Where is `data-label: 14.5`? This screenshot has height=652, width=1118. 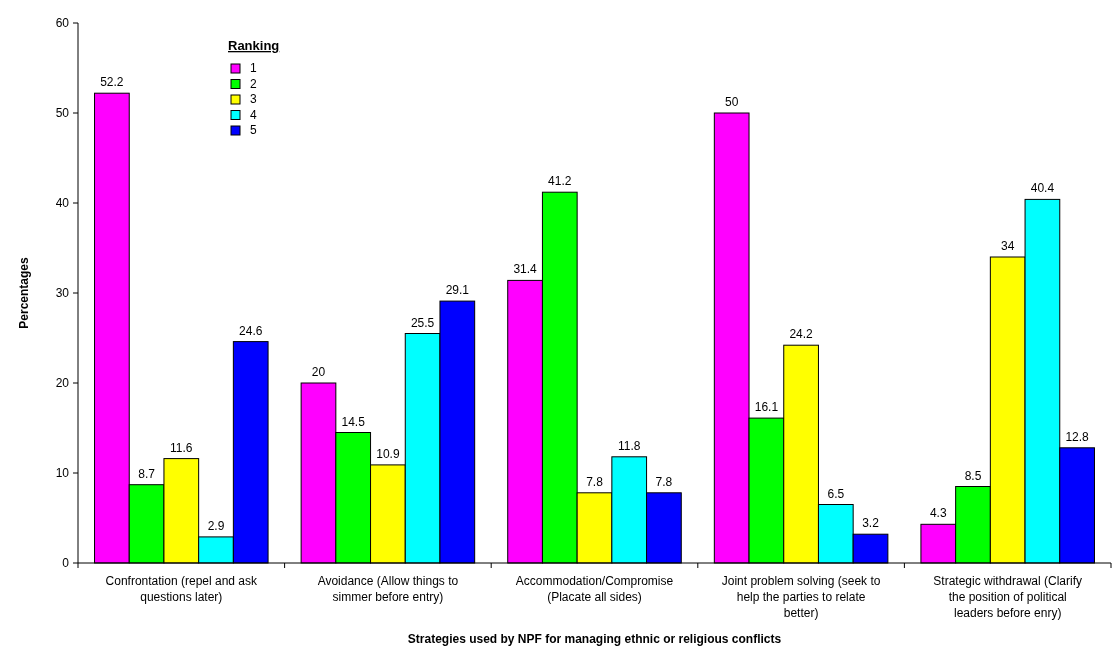 data-label: 14.5 is located at coordinates (353, 421).